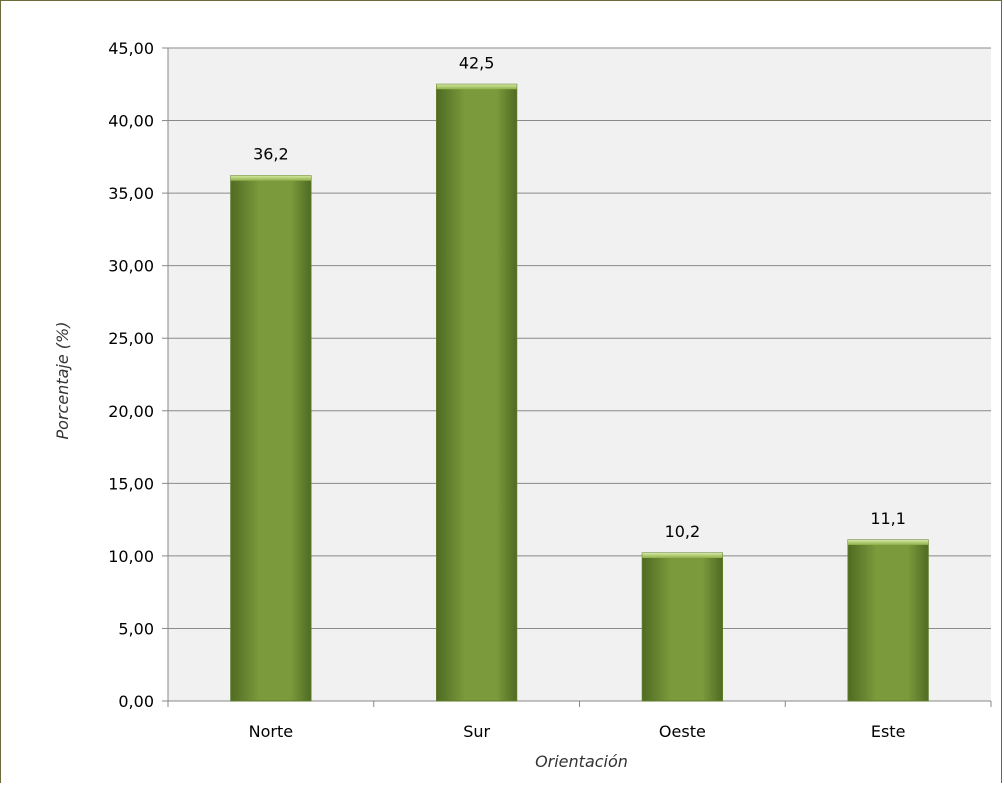  I want to click on bar-este, so click(888, 620).